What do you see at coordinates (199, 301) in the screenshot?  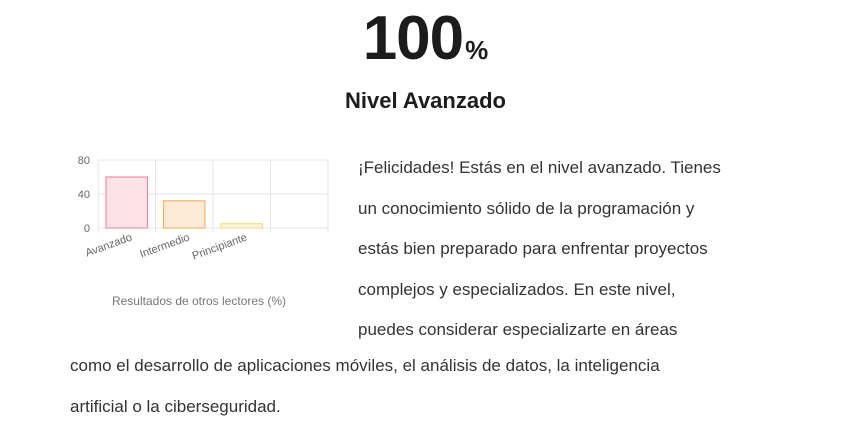 I see `chart-caption: Resultados de otros lectores (%)` at bounding box center [199, 301].